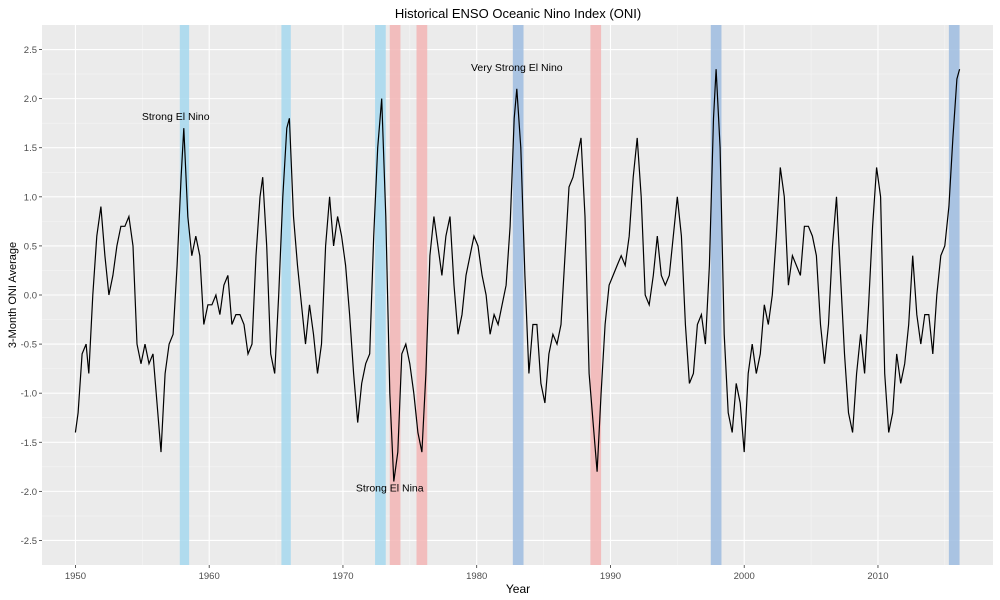  I want to click on annotation-label: Very Strong El Nino, so click(517, 68).